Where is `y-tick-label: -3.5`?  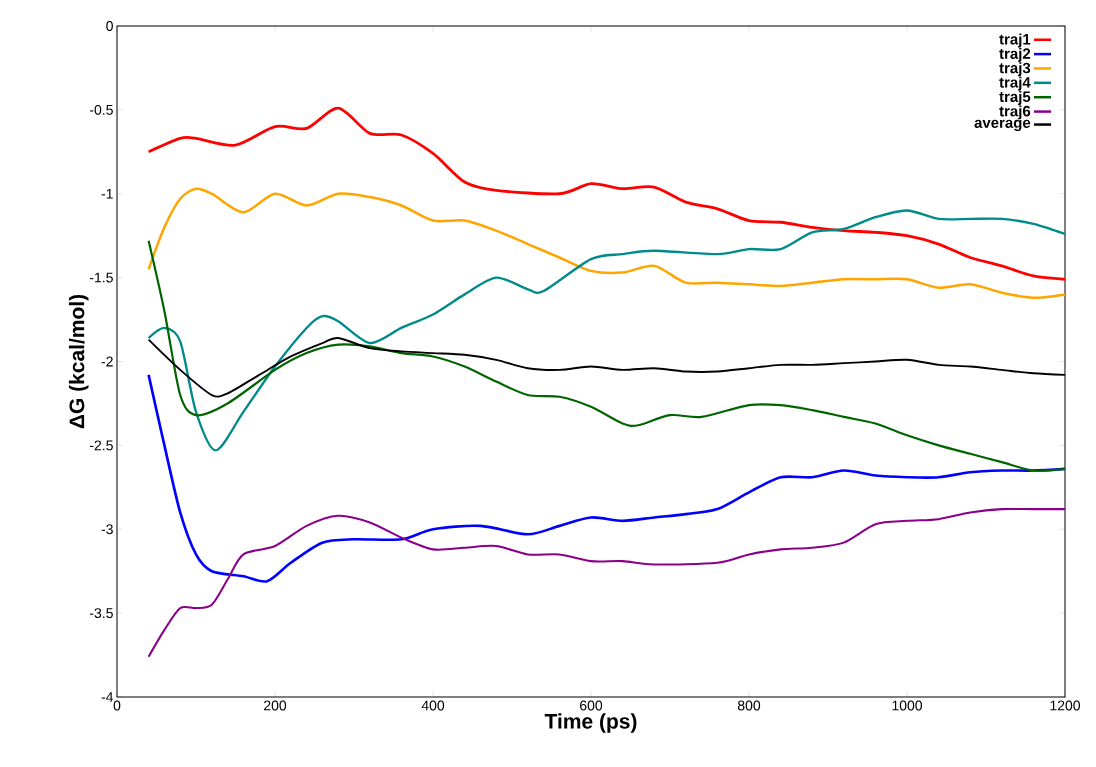 y-tick-label: -3.5 is located at coordinates (101, 613).